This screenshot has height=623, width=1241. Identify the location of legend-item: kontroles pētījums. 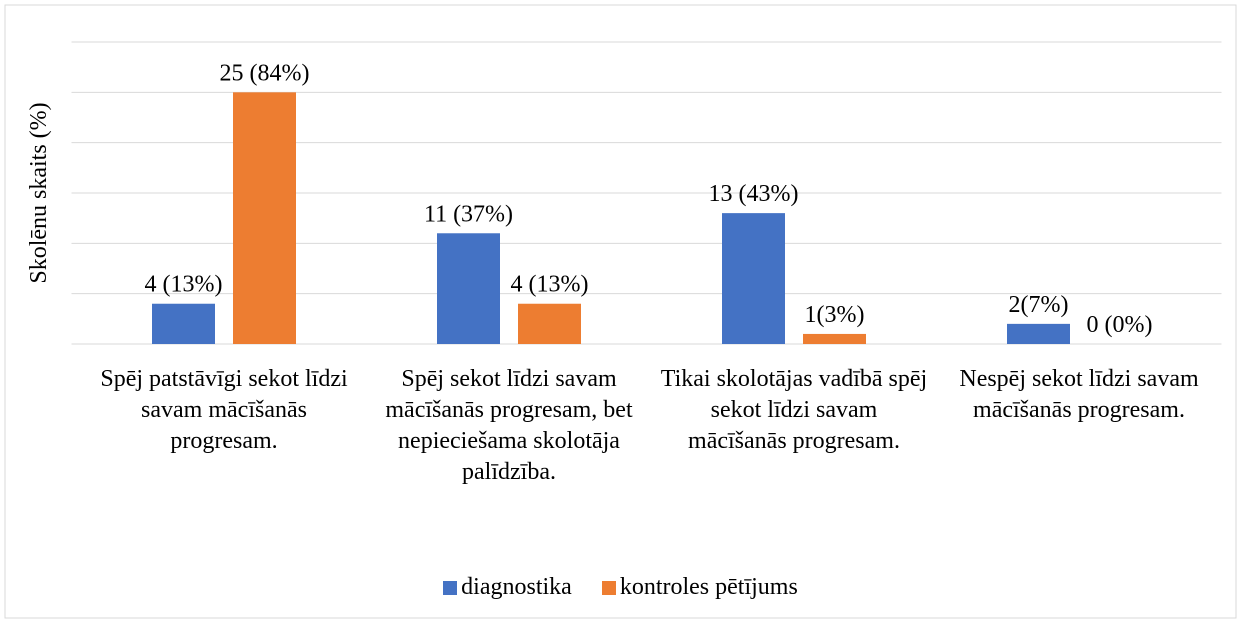
(699, 587).